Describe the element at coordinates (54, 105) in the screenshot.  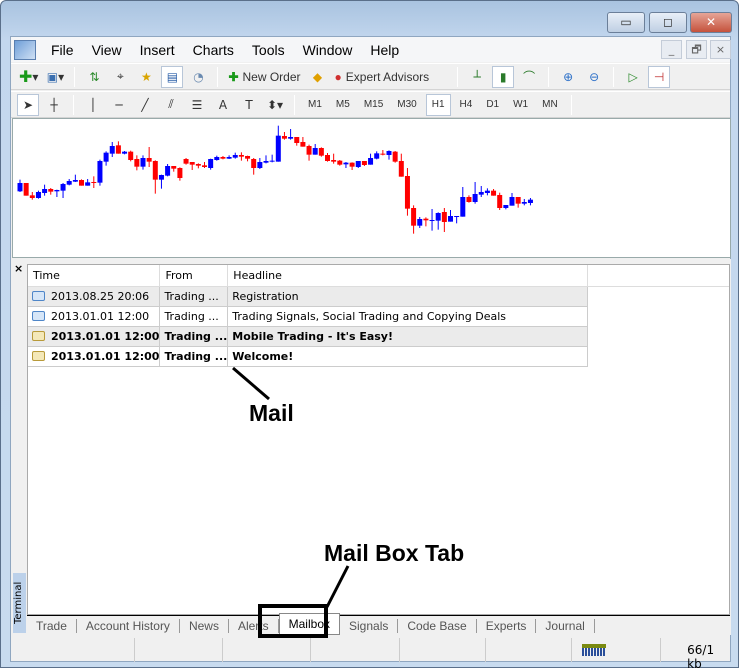
I see `crosshair-button: ┼` at that location.